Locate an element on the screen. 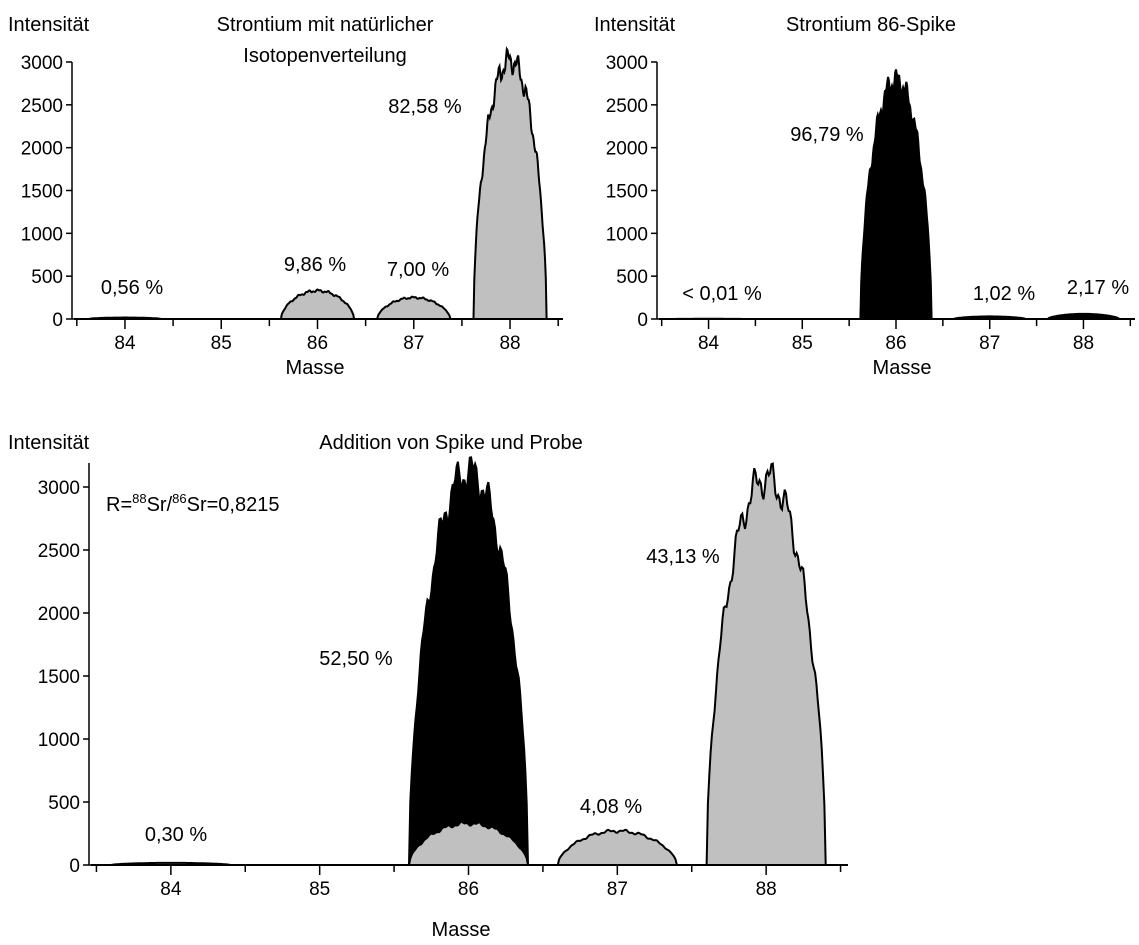  abundance-label-87: 4,08 % is located at coordinates (611, 807).